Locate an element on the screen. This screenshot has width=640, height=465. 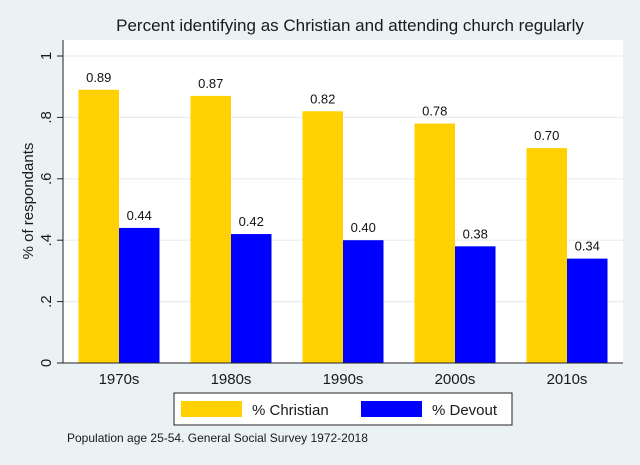
legend: % Christian % Devout is located at coordinates (343, 409).